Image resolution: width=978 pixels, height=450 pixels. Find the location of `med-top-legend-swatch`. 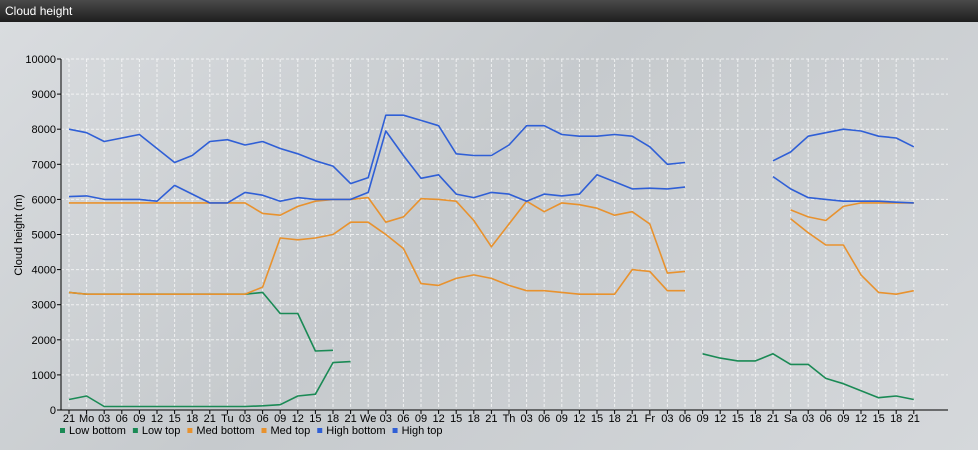

med-top-legend-swatch is located at coordinates (264, 430).